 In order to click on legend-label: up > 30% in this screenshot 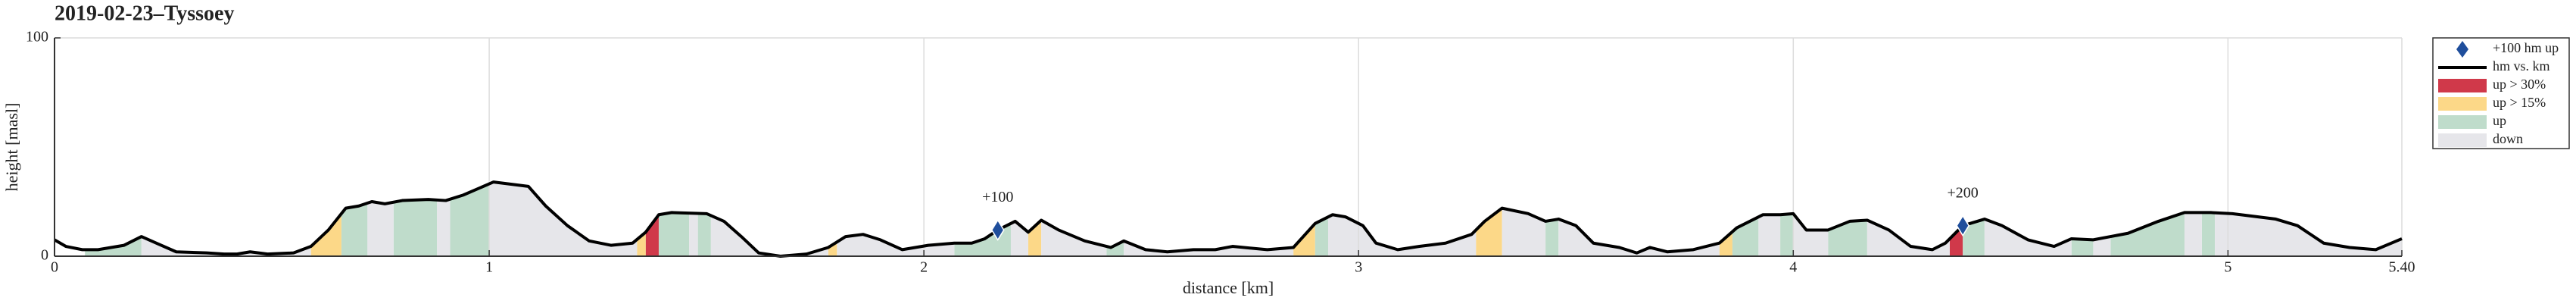, I will do `click(2519, 84)`.